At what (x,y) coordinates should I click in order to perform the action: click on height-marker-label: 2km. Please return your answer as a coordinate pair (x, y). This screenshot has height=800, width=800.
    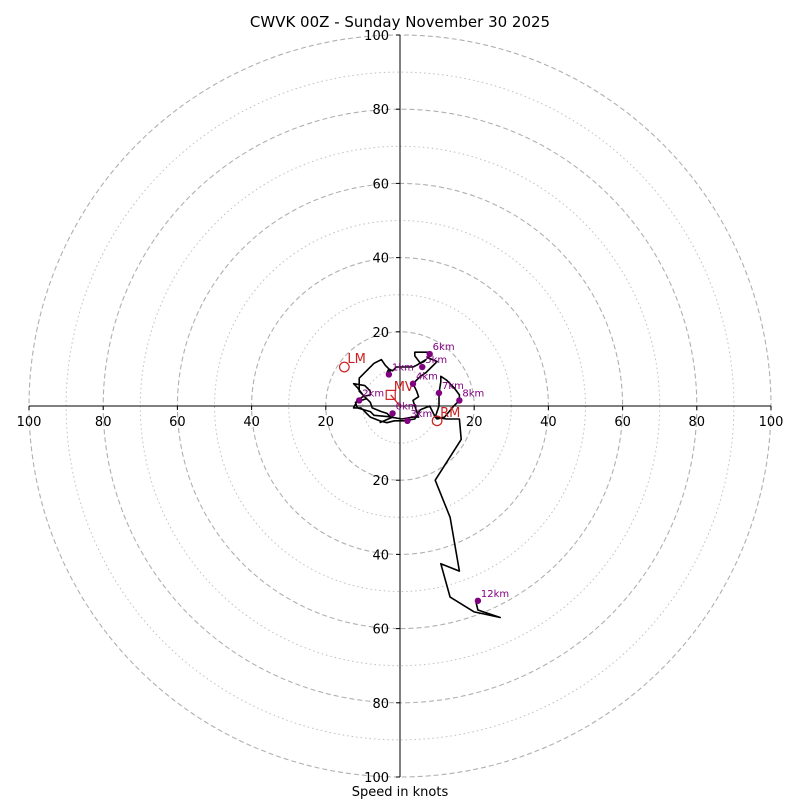
    Looking at the image, I should click on (373, 393).